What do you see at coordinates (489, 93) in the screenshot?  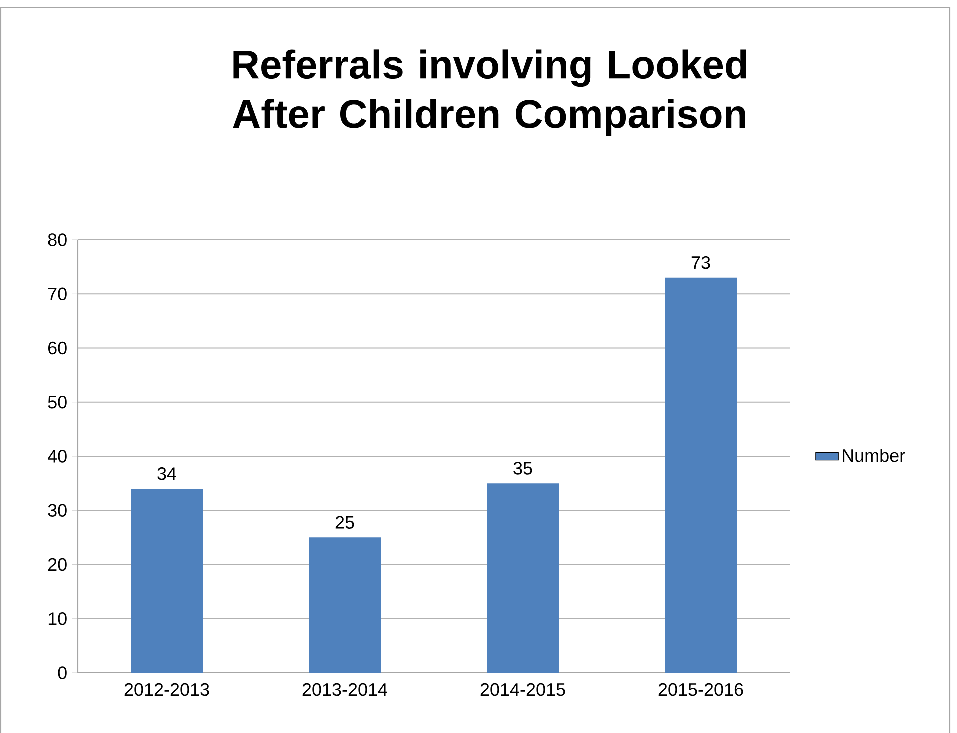 I see `chart-title: Referrals involving Looked After Children Comparison` at bounding box center [489, 93].